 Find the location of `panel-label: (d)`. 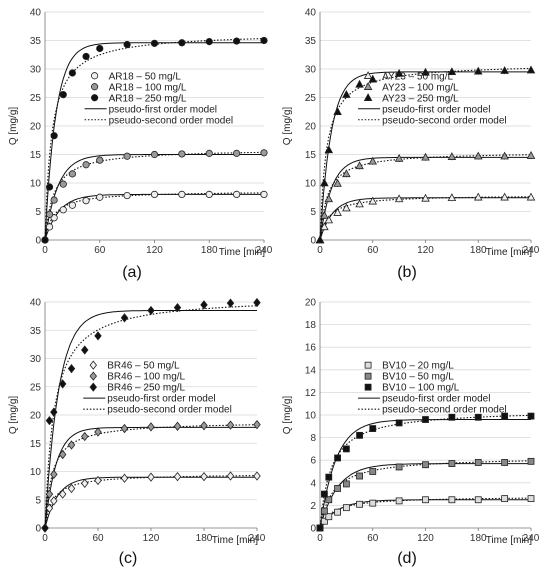

panel-label: (d) is located at coordinates (407, 558).